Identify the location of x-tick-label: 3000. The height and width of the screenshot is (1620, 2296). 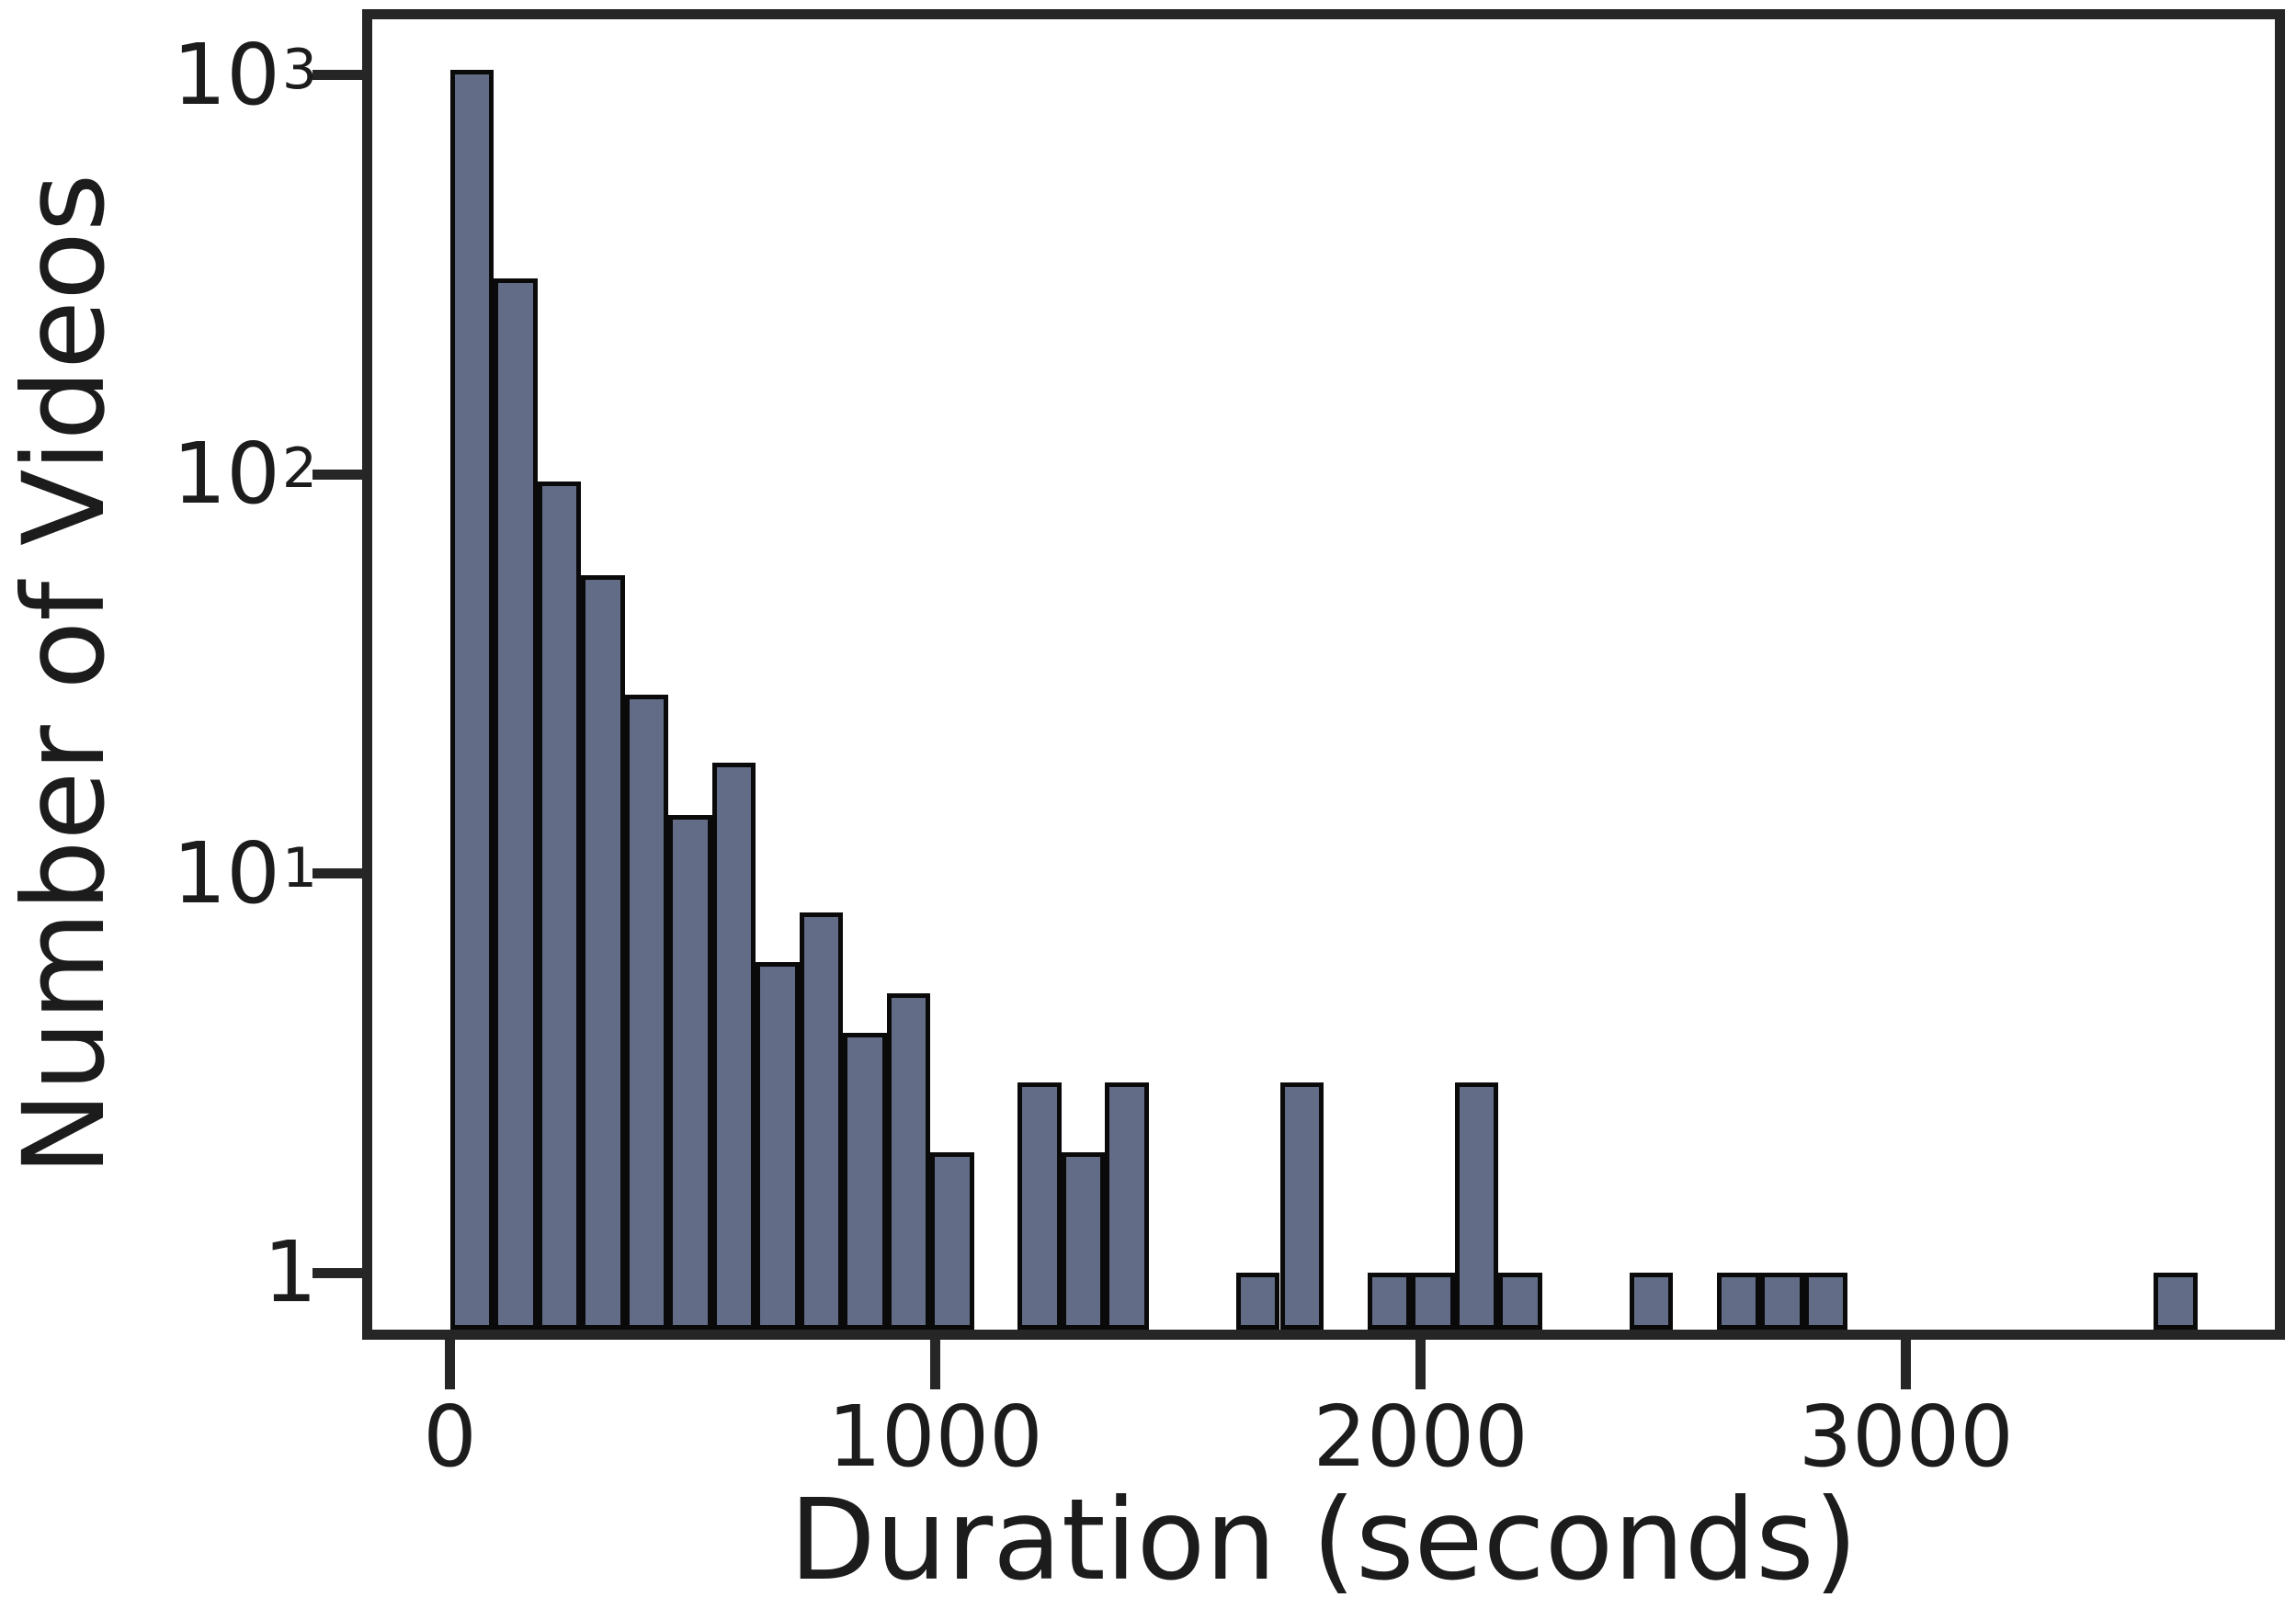
(1906, 1437).